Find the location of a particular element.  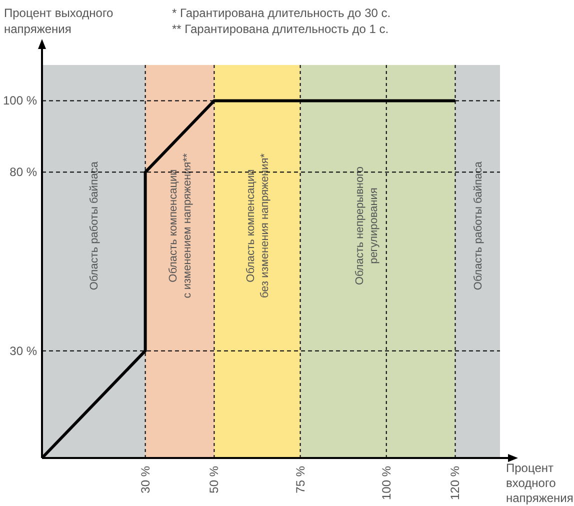

y-tick-label: 30 % is located at coordinates (24, 351).